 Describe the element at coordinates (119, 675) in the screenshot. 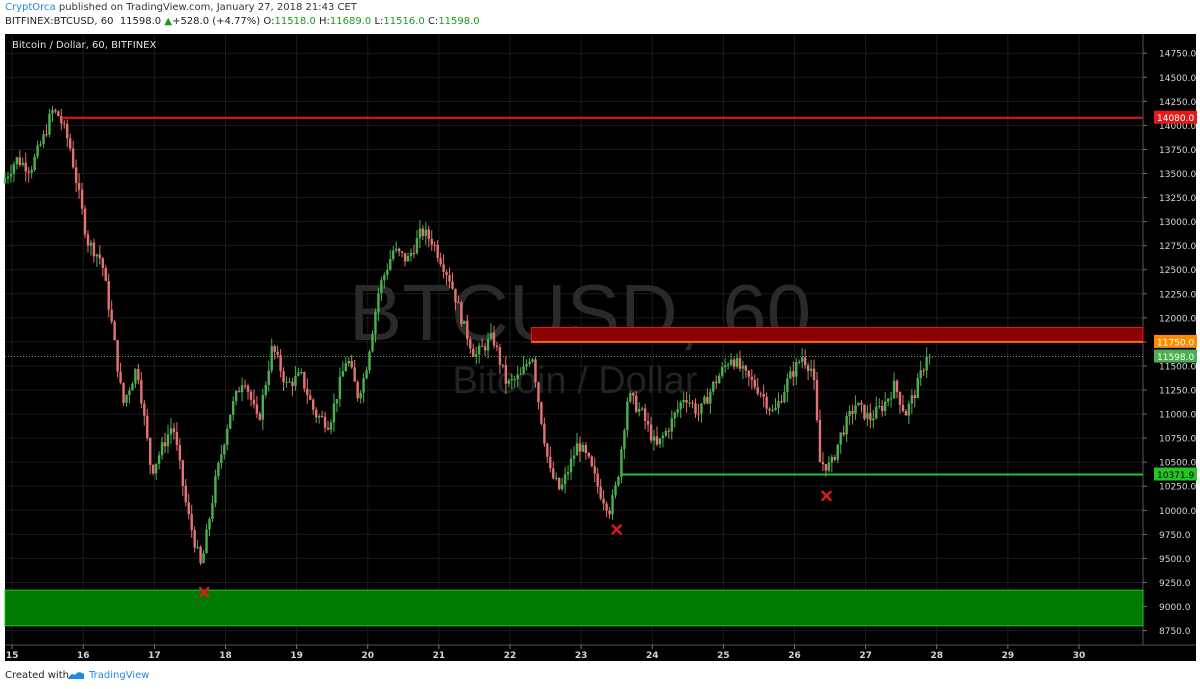

I see `tradingview-link: TradingView` at that location.